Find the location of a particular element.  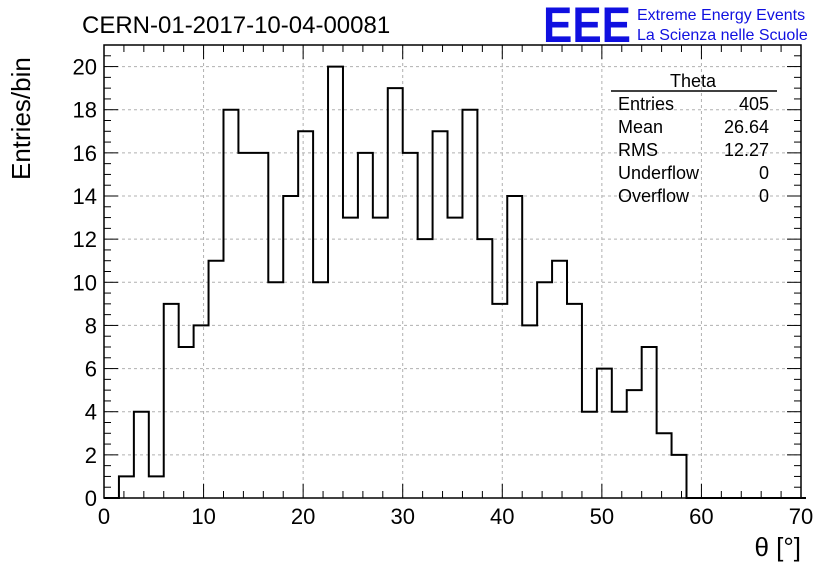

y-tick-label: 4 is located at coordinates (91, 412).